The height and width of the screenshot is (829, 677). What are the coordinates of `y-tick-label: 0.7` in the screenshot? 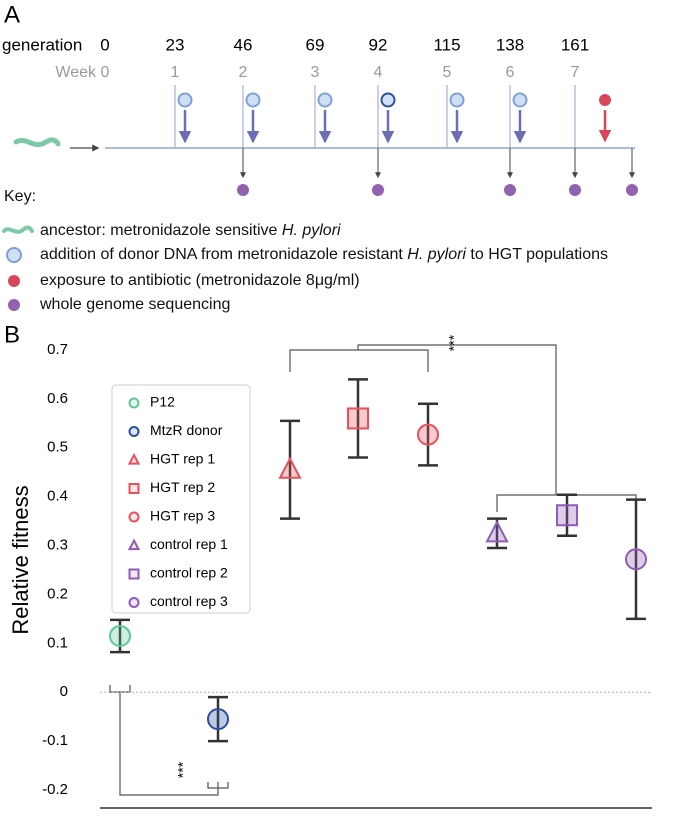 It's located at (57, 349).